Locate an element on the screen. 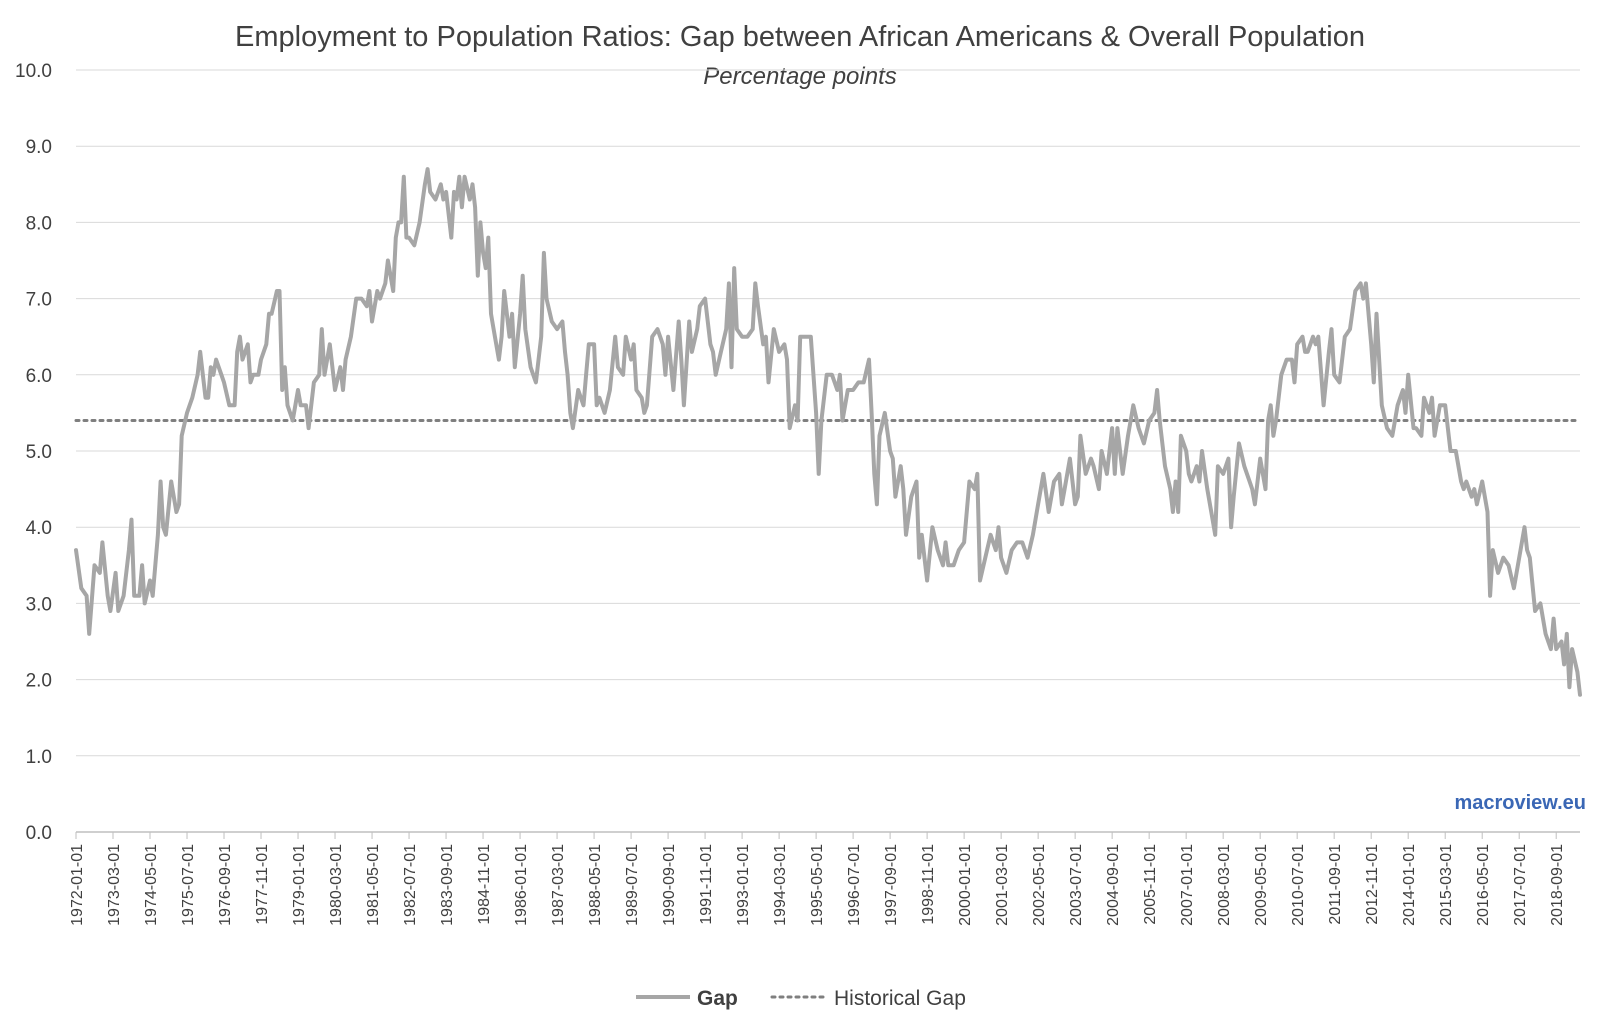  x-tick-label: 2018-09-01 is located at coordinates (1557, 885).